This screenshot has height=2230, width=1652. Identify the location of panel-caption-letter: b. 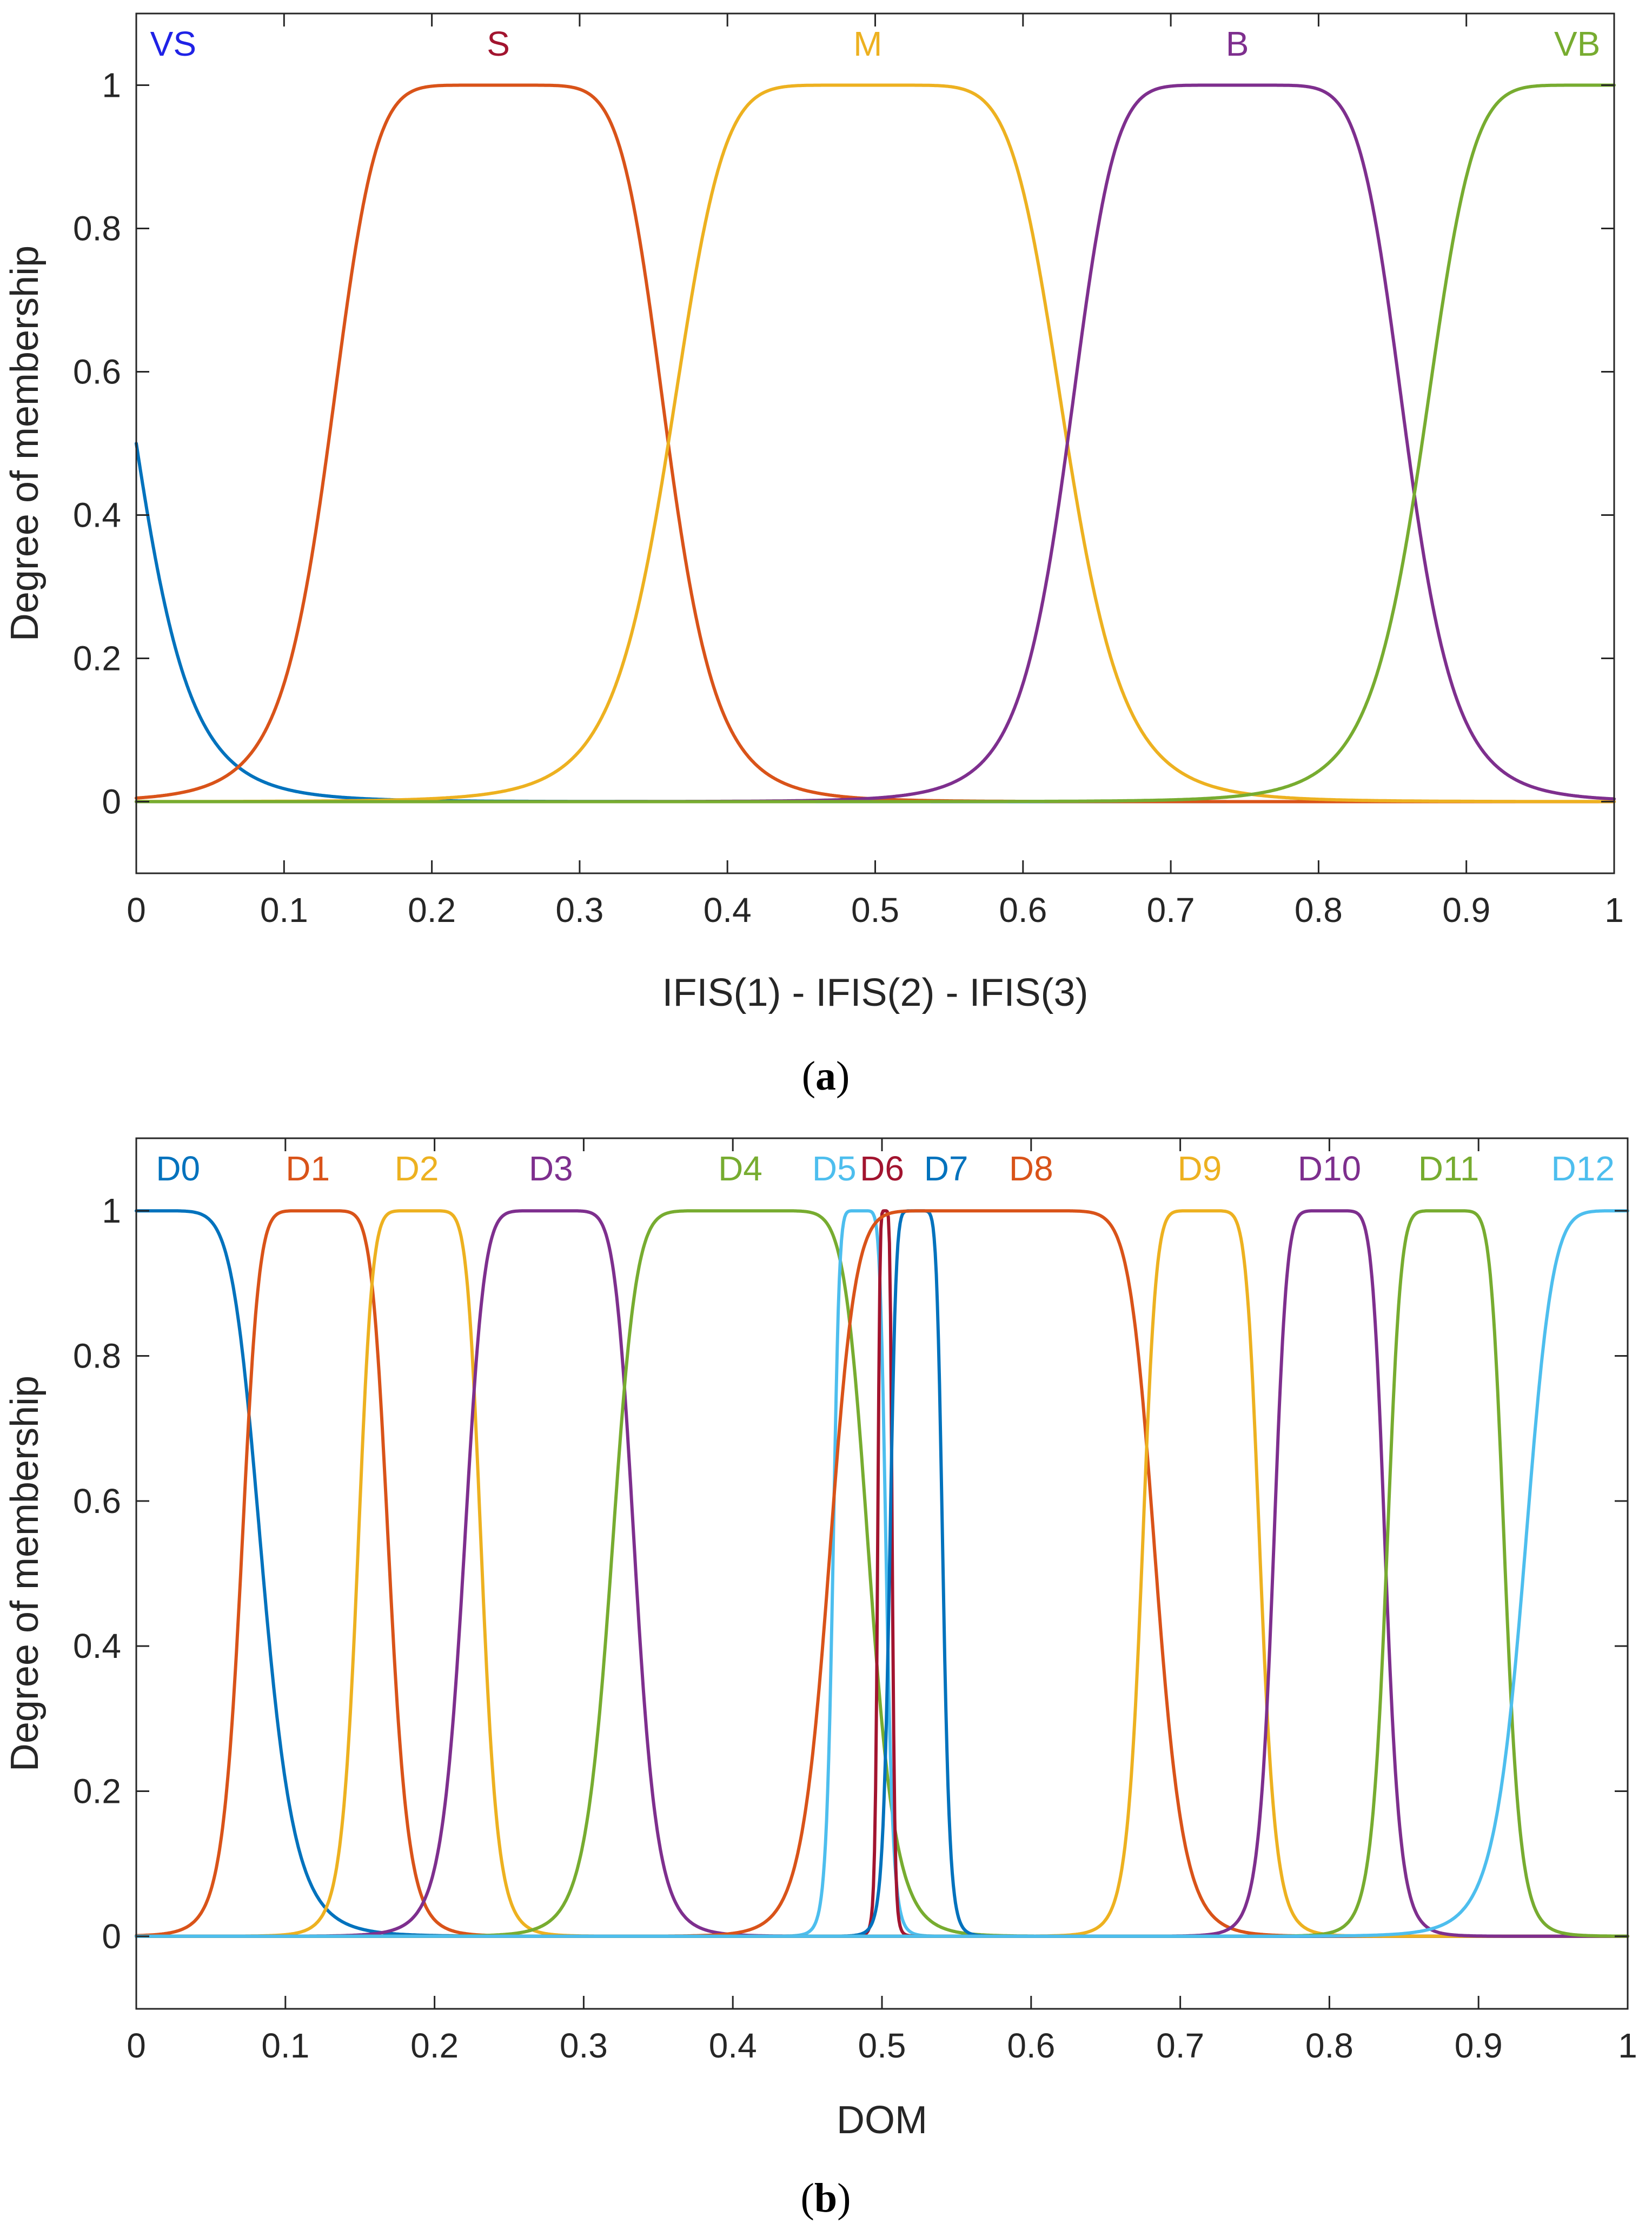
(825, 2198).